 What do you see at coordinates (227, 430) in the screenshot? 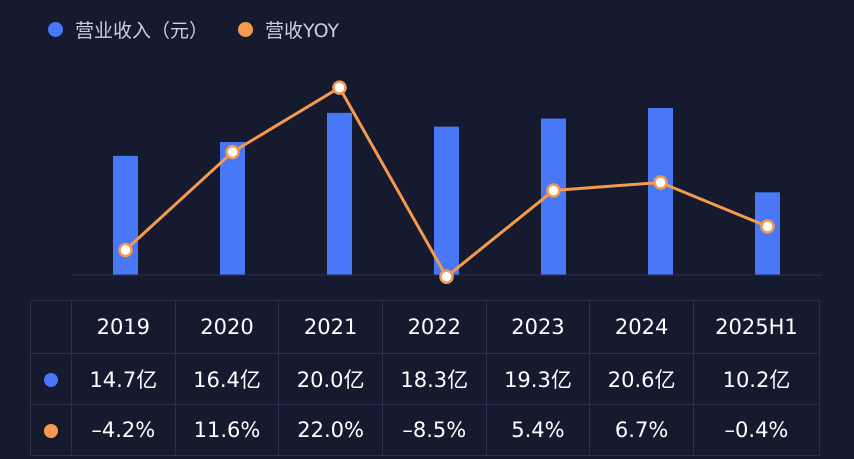
I see `yoy-cell: 11.6%` at bounding box center [227, 430].